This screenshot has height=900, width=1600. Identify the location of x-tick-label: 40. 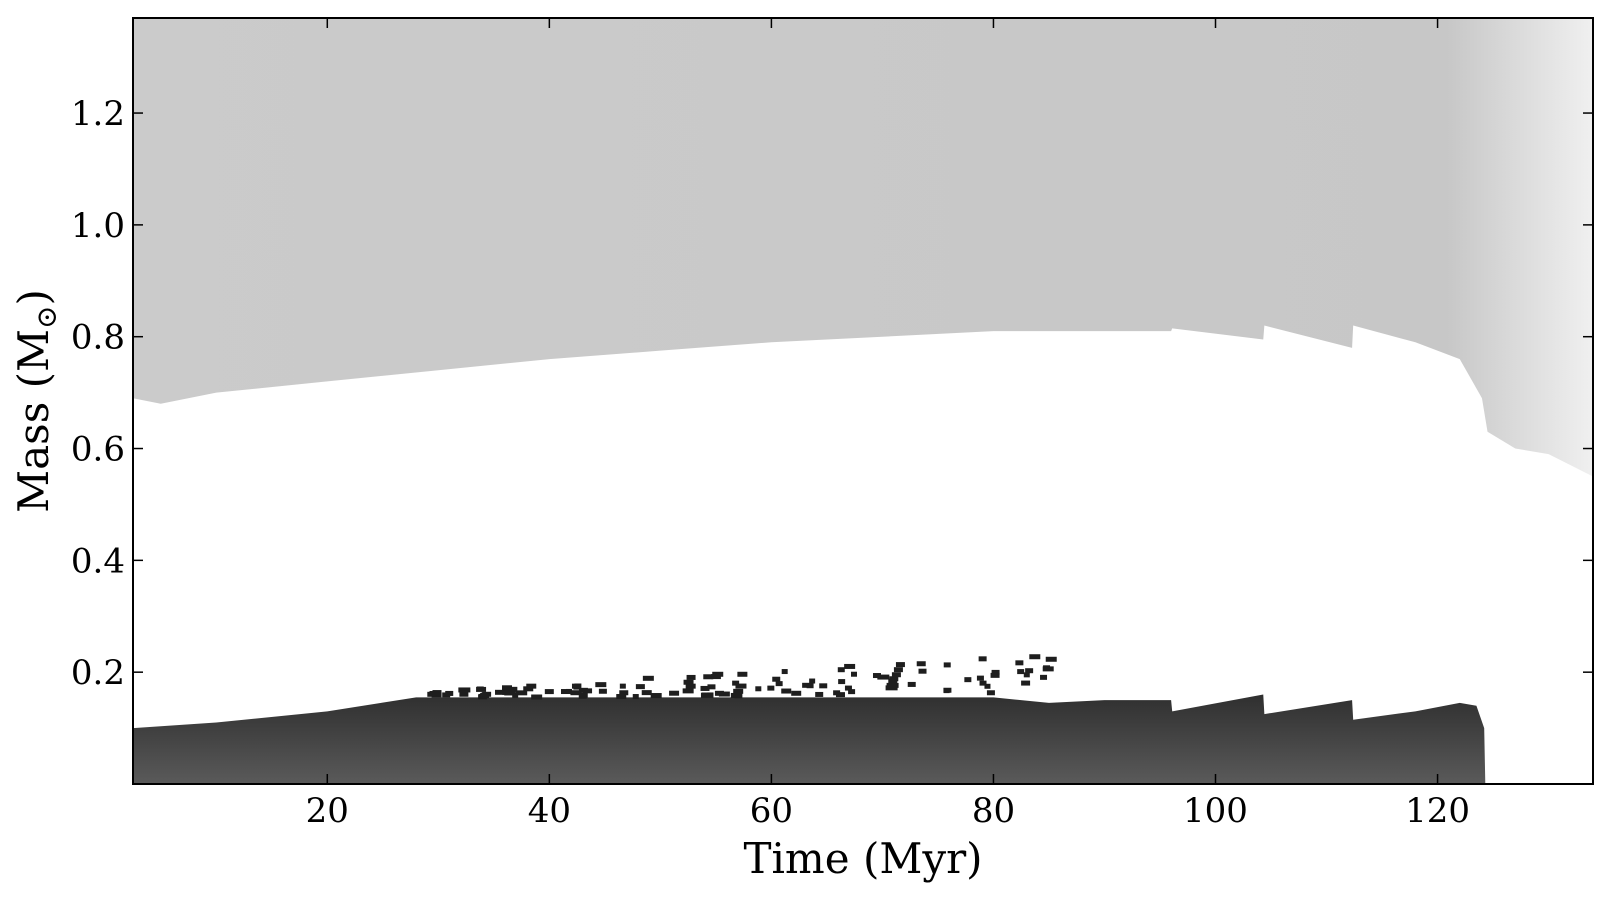
(549, 811).